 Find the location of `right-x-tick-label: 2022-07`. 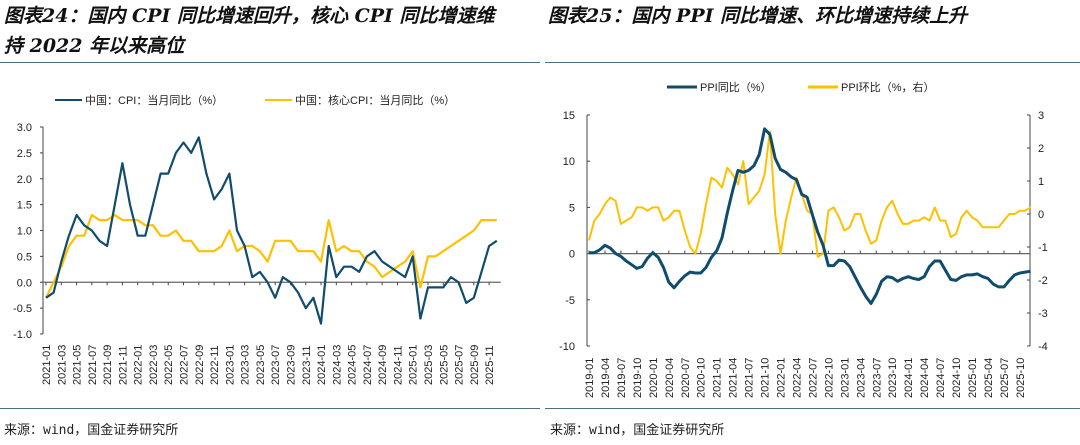

right-x-tick-label: 2022-07 is located at coordinates (813, 378).